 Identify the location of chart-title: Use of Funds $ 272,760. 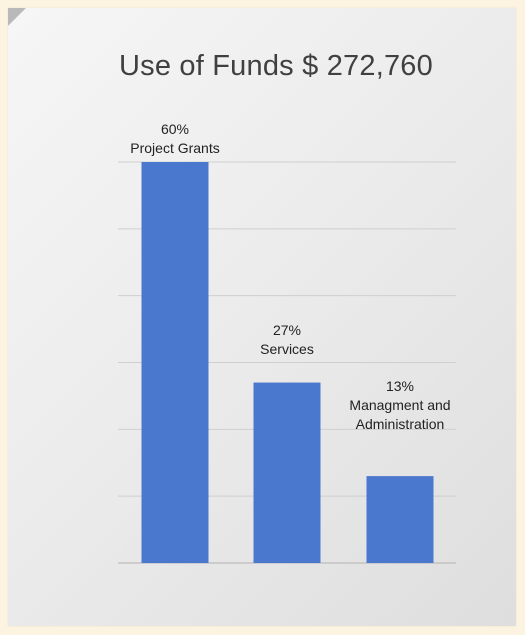
(276, 66).